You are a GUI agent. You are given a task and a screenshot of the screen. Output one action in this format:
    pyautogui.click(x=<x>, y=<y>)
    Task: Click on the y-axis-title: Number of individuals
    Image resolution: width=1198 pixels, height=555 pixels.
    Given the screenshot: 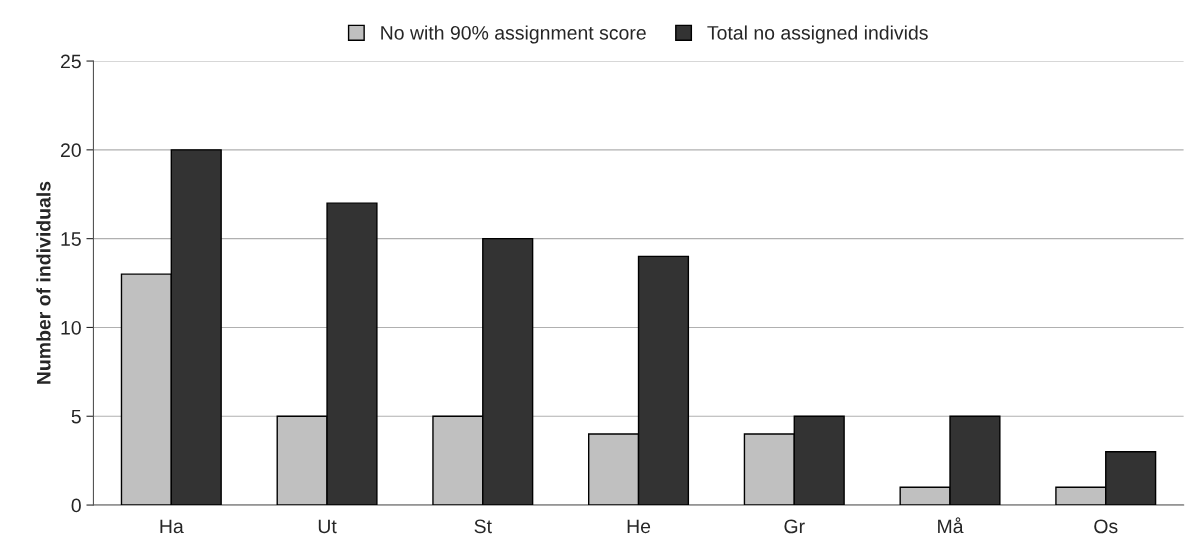 What is the action you would take?
    pyautogui.click(x=43, y=282)
    